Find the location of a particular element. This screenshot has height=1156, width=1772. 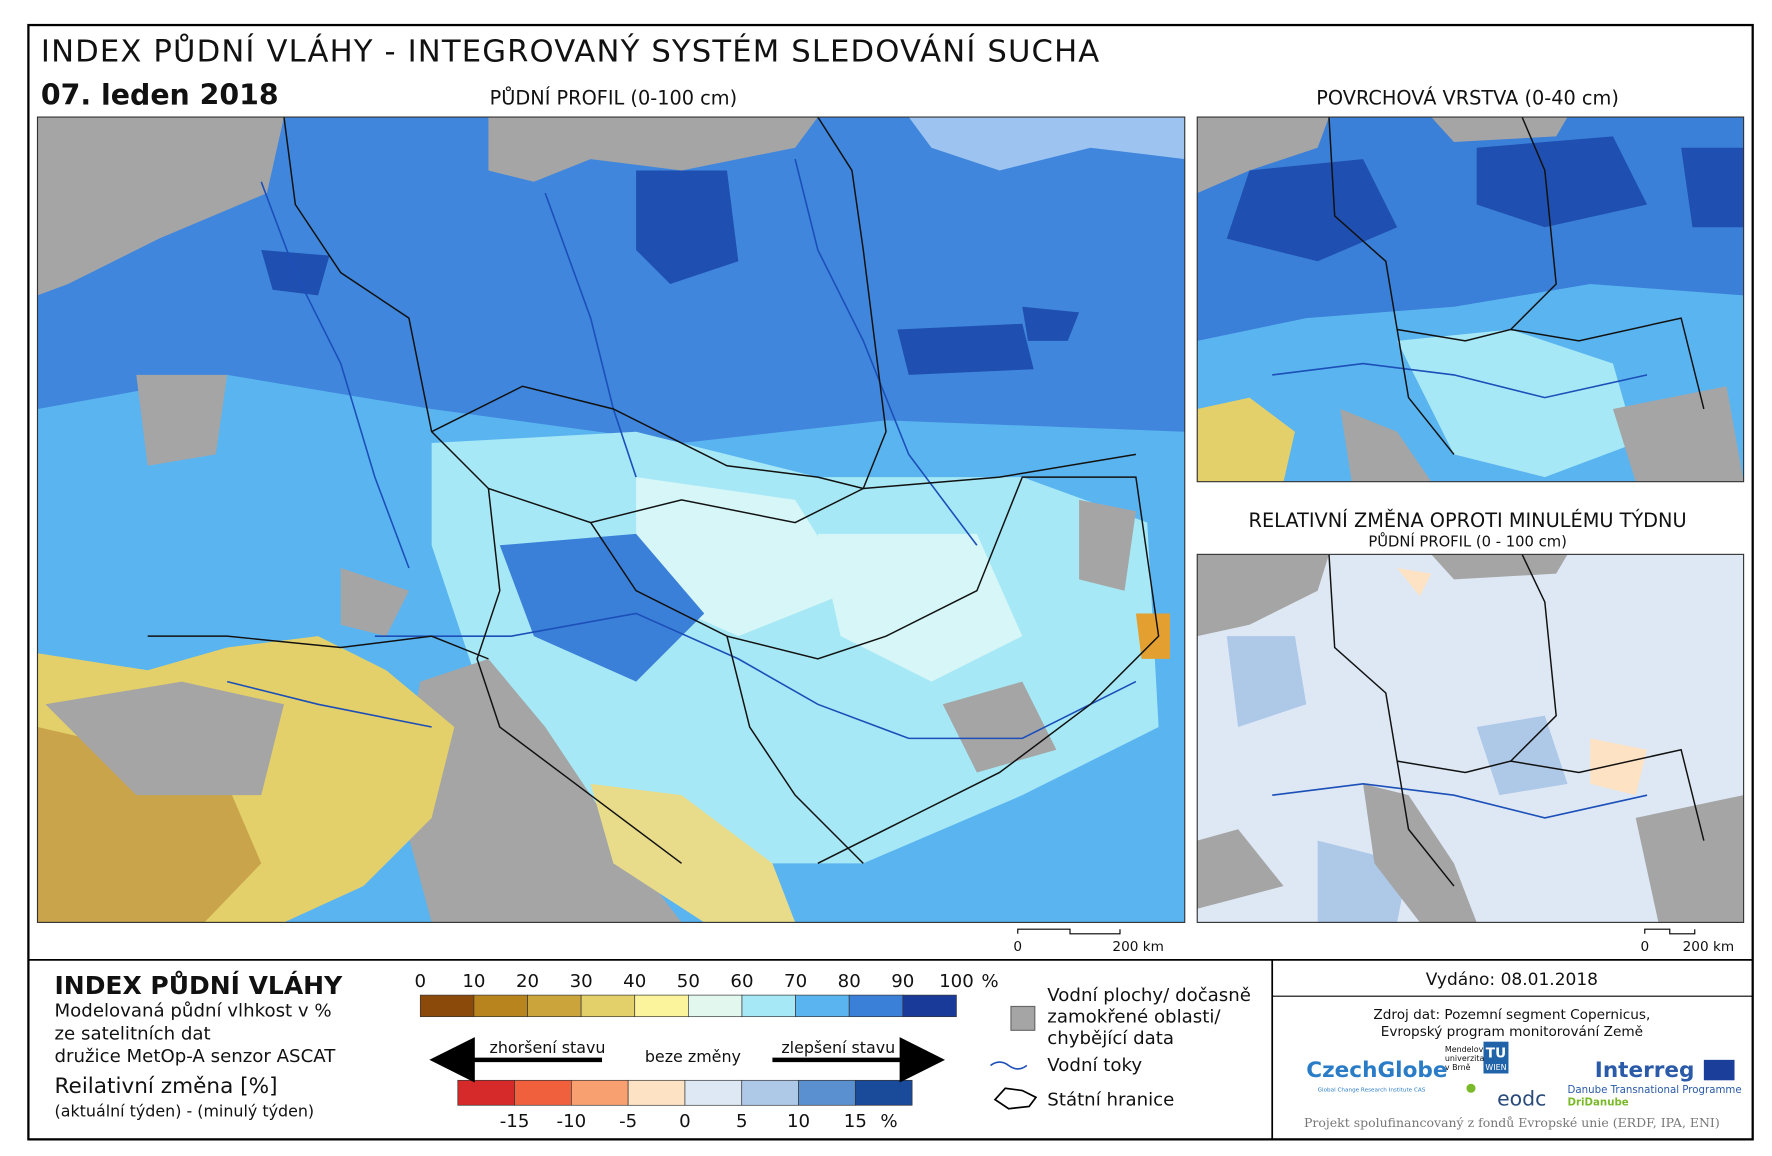

issued: Vydáno: 08.01.2018 is located at coordinates (1512, 980).